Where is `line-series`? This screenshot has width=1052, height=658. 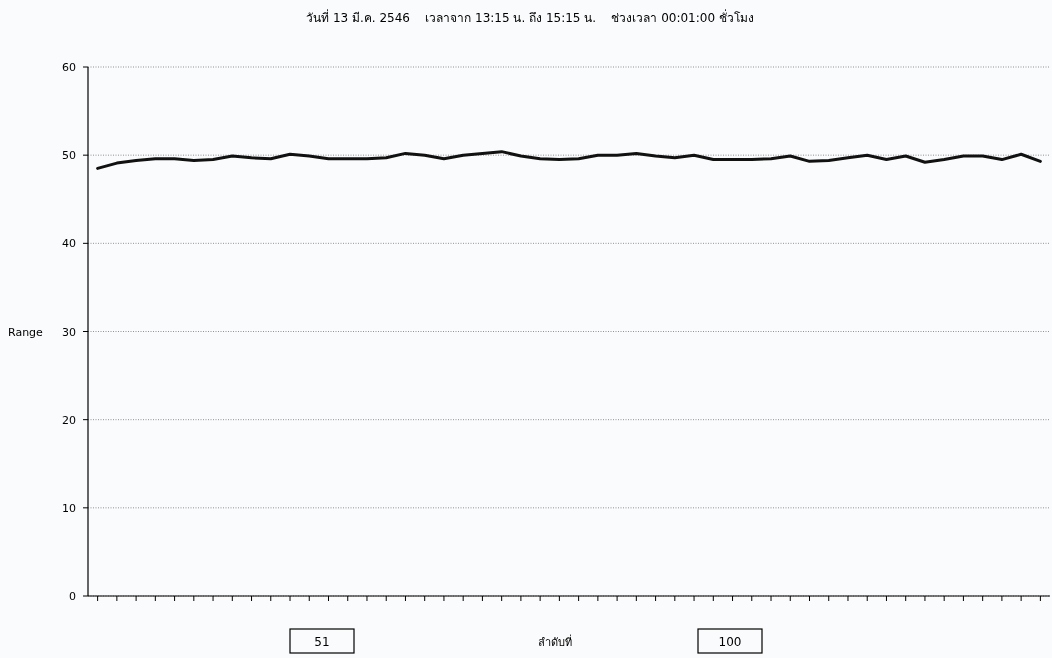
line-series is located at coordinates (569, 160).